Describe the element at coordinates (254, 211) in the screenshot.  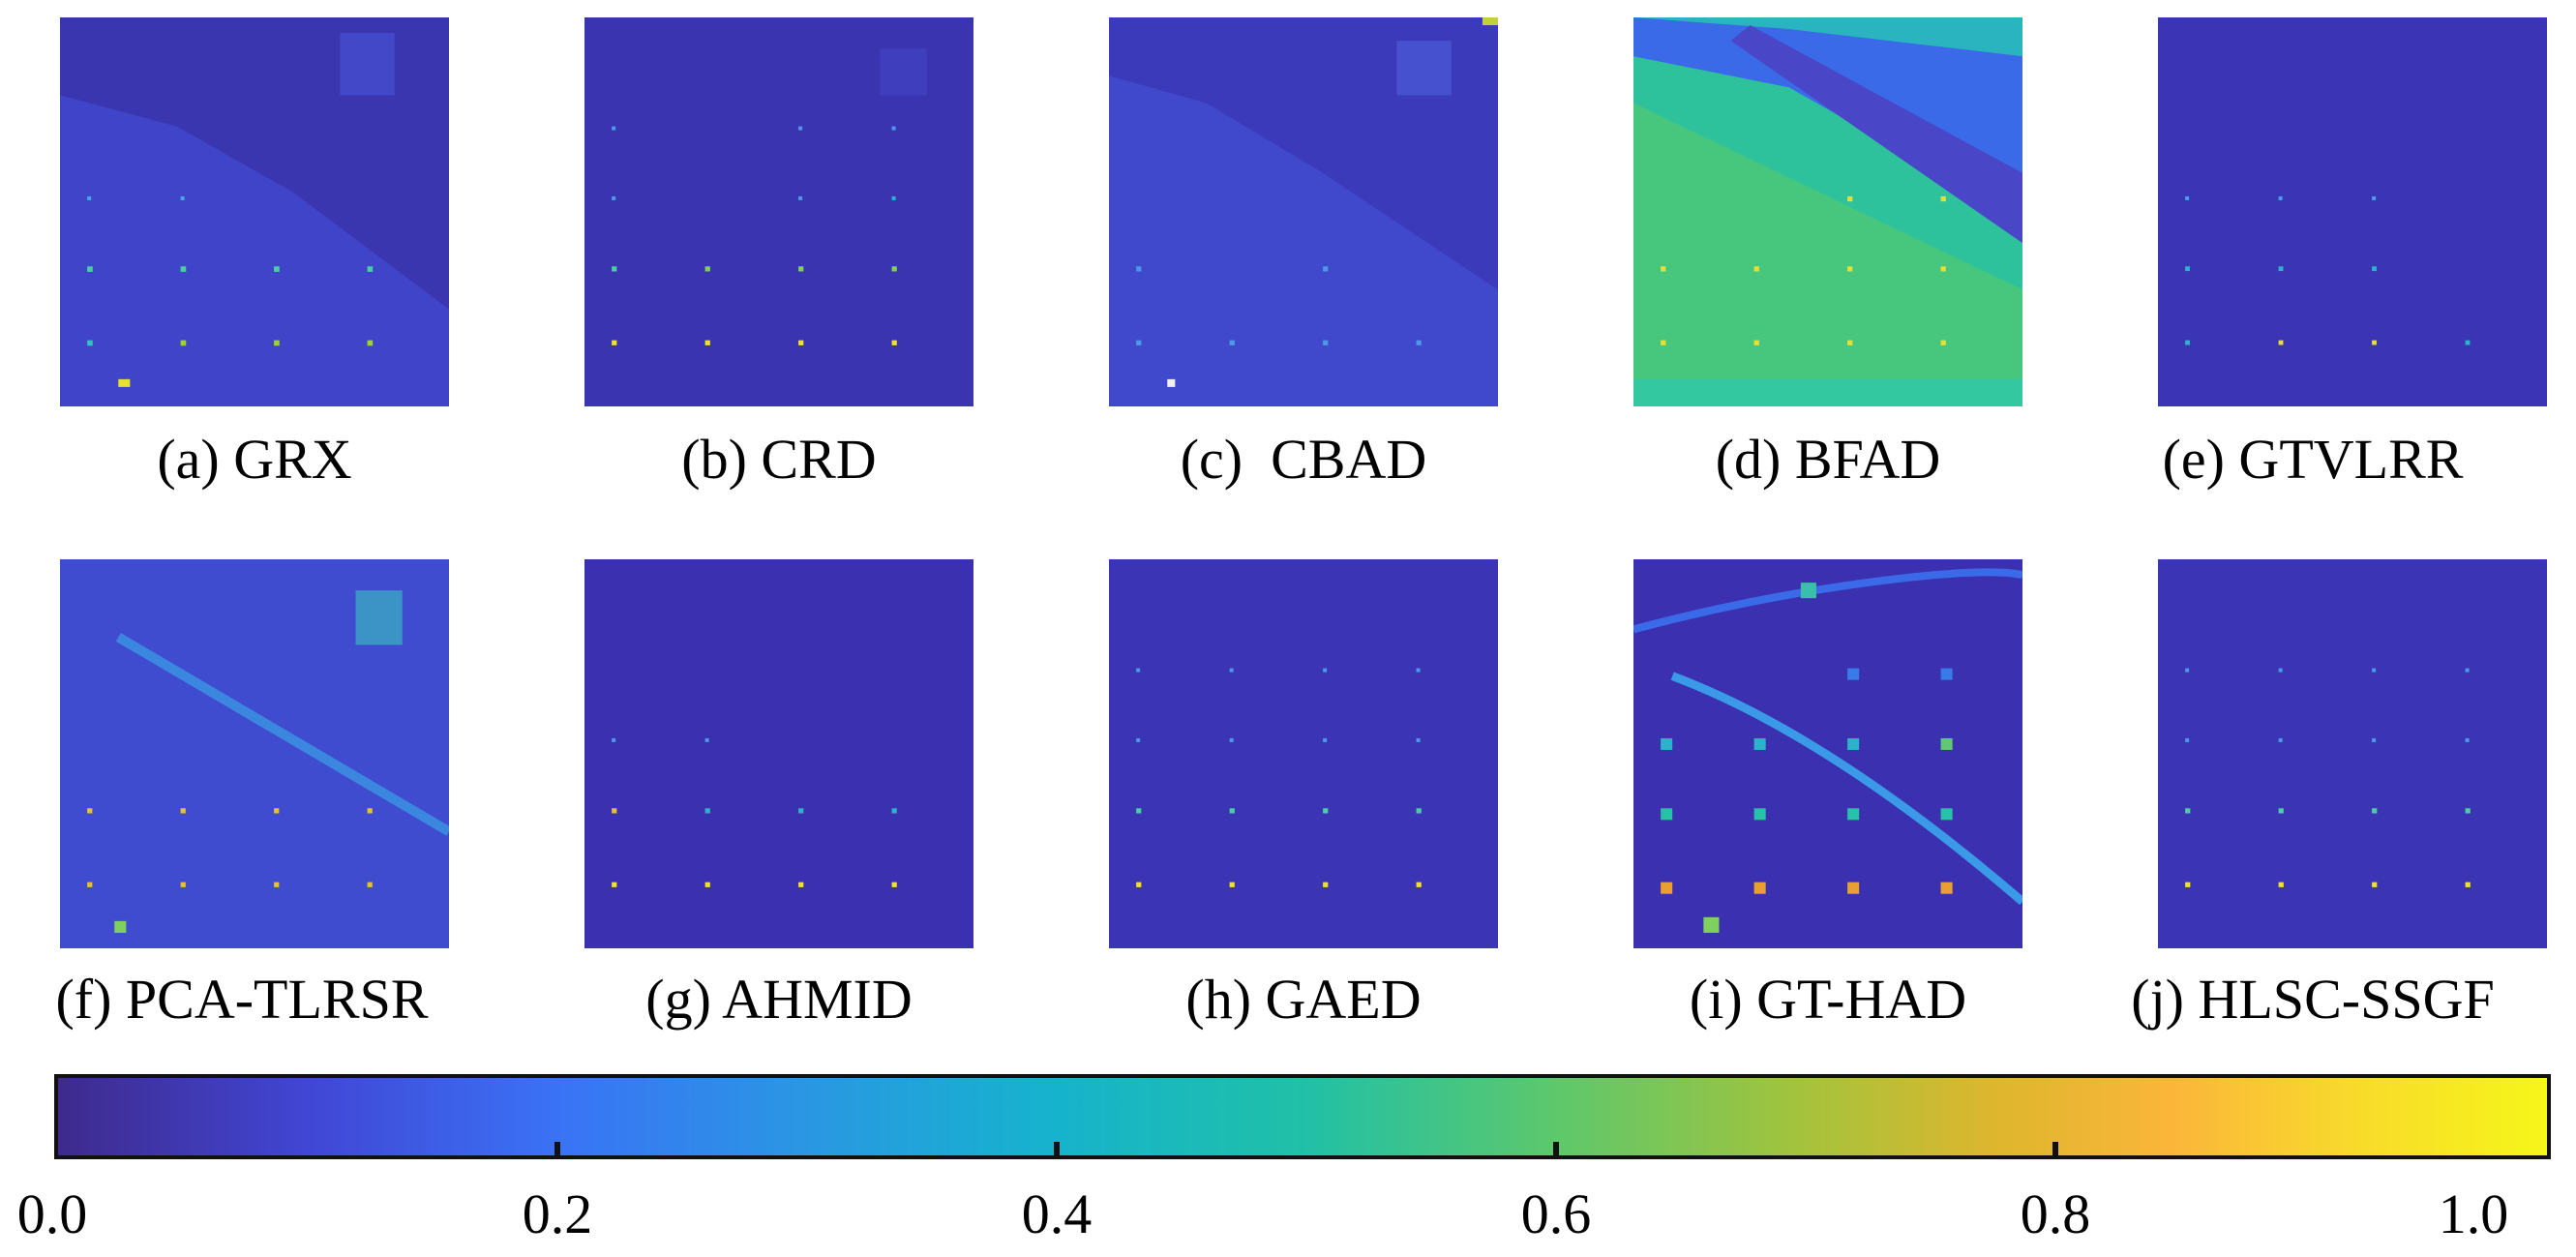
I see `detection-map-grx` at that location.